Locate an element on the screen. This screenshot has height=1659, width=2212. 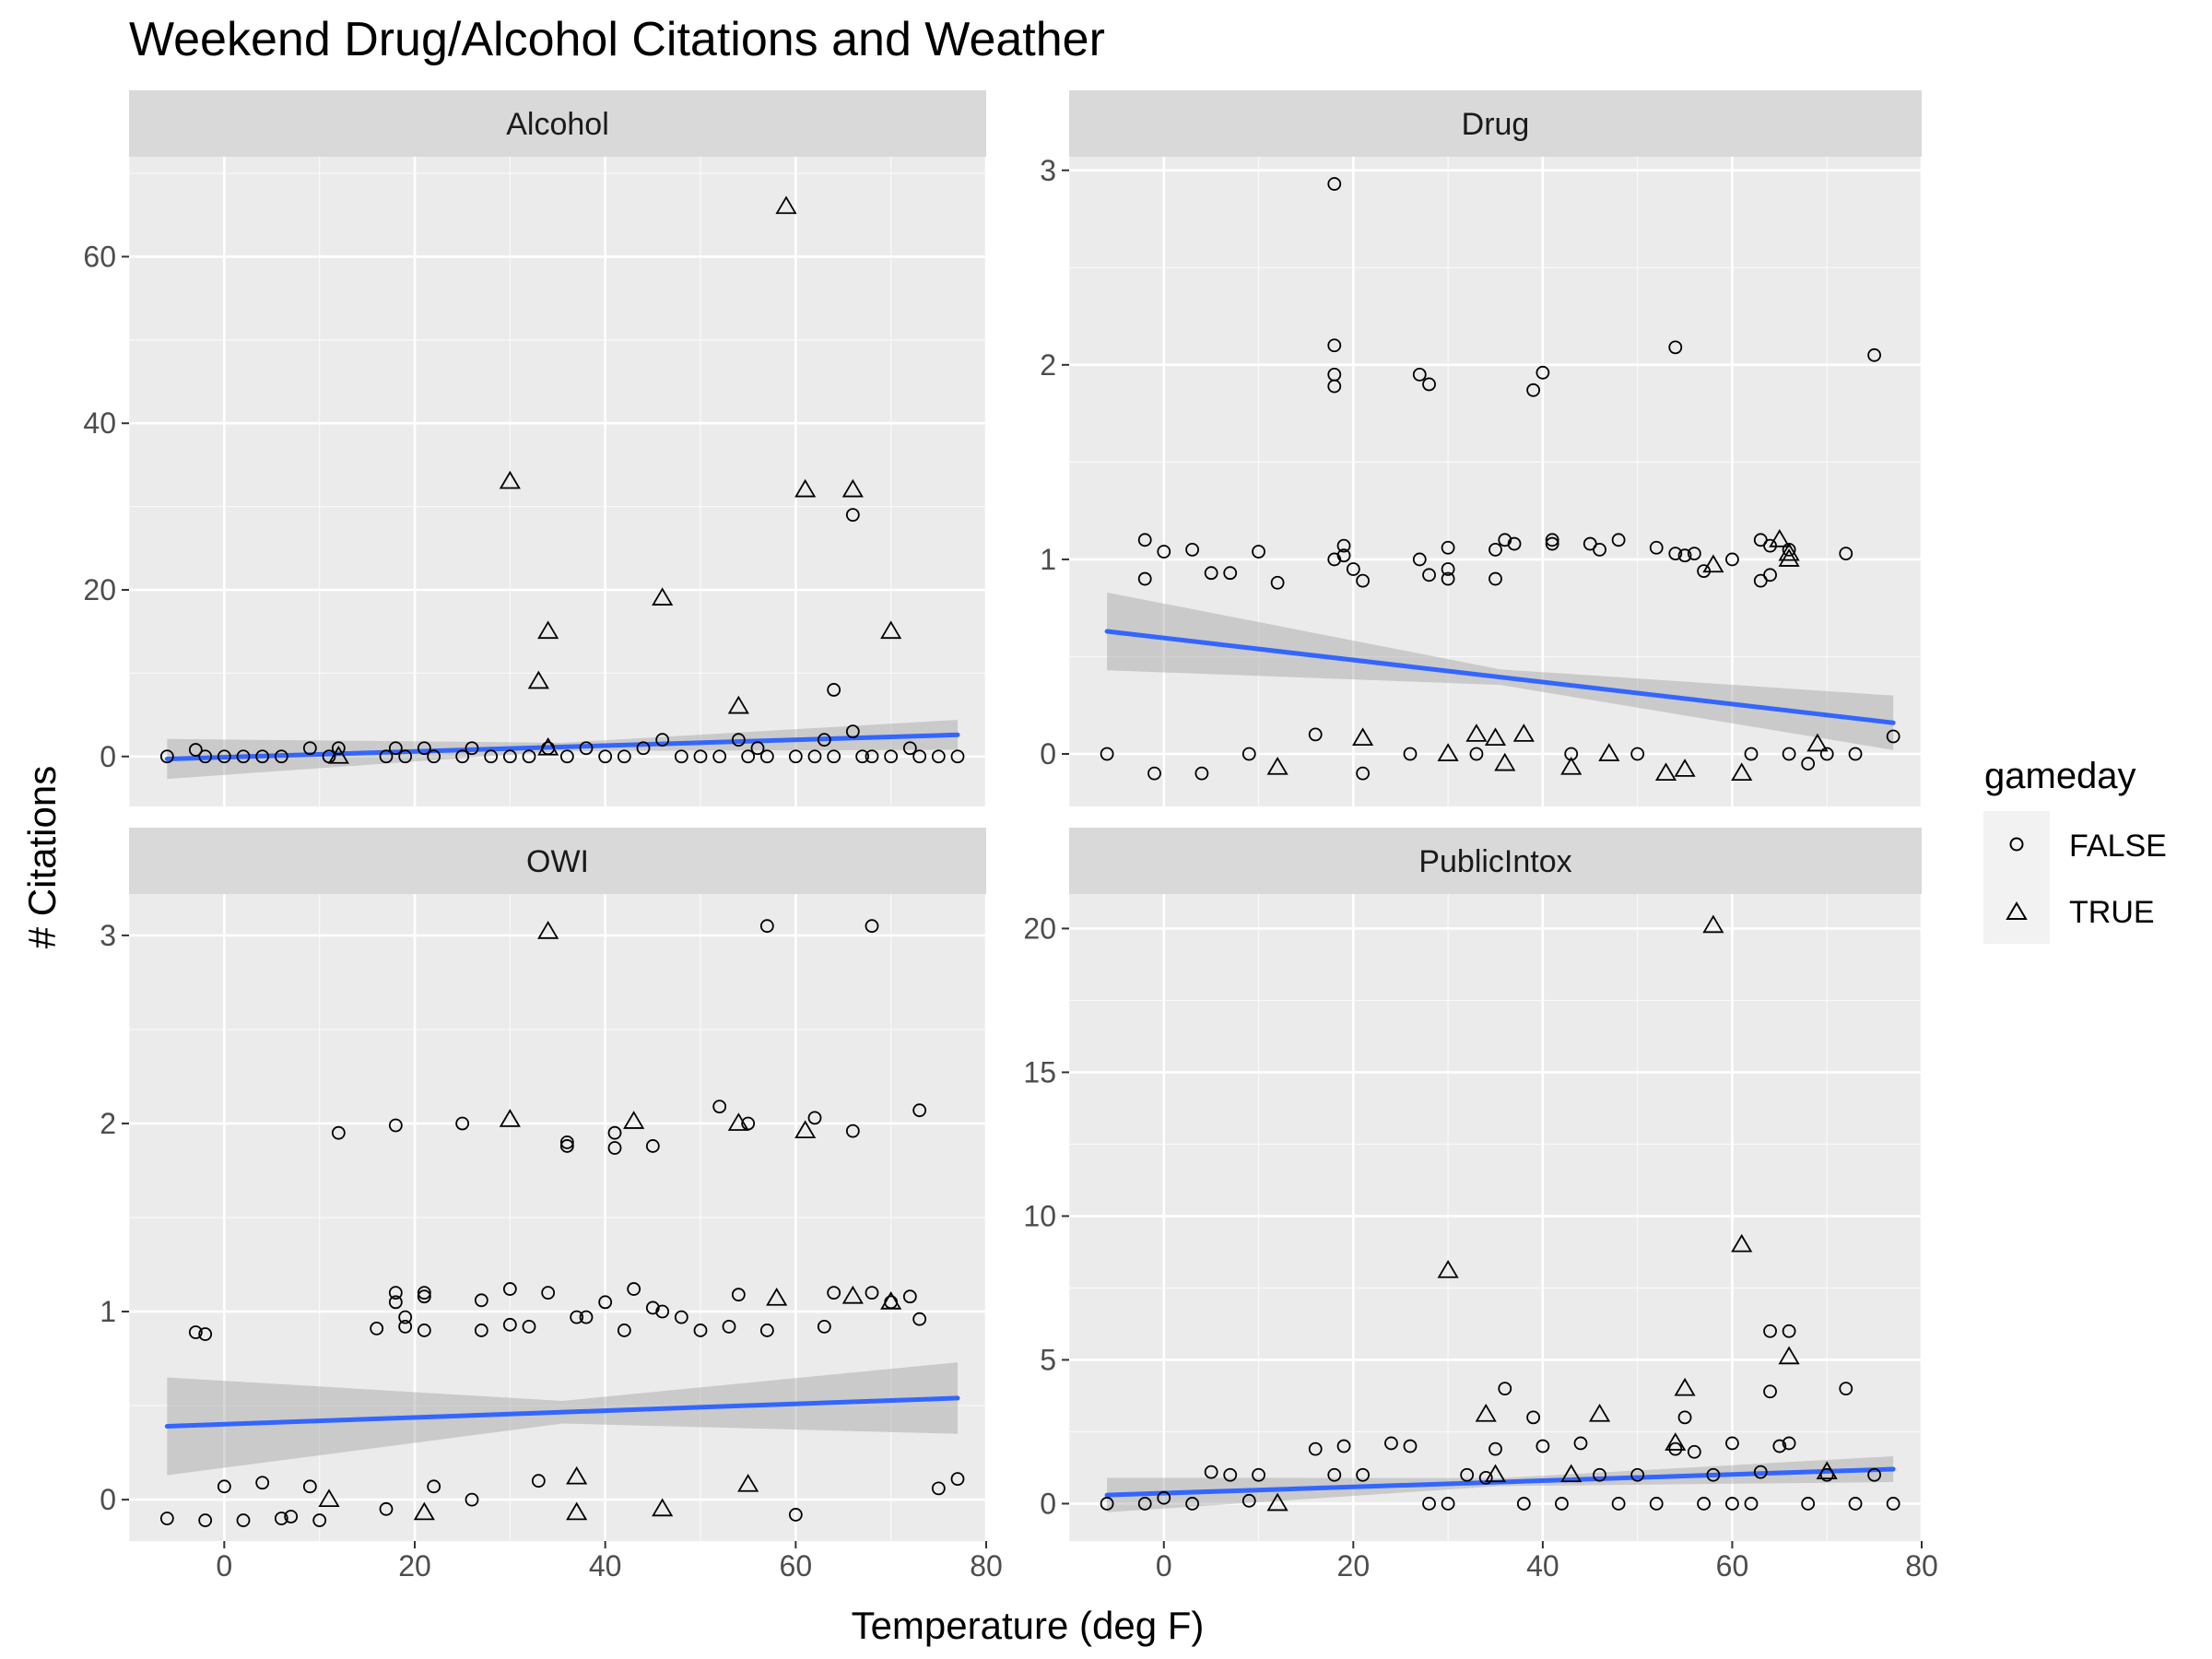
confidence-band is located at coordinates (1500, 671).